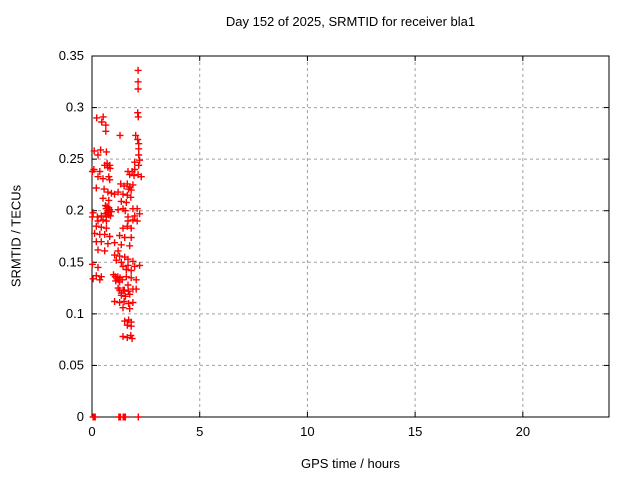  What do you see at coordinates (199, 431) in the screenshot?
I see `x-tick-label: 5` at bounding box center [199, 431].